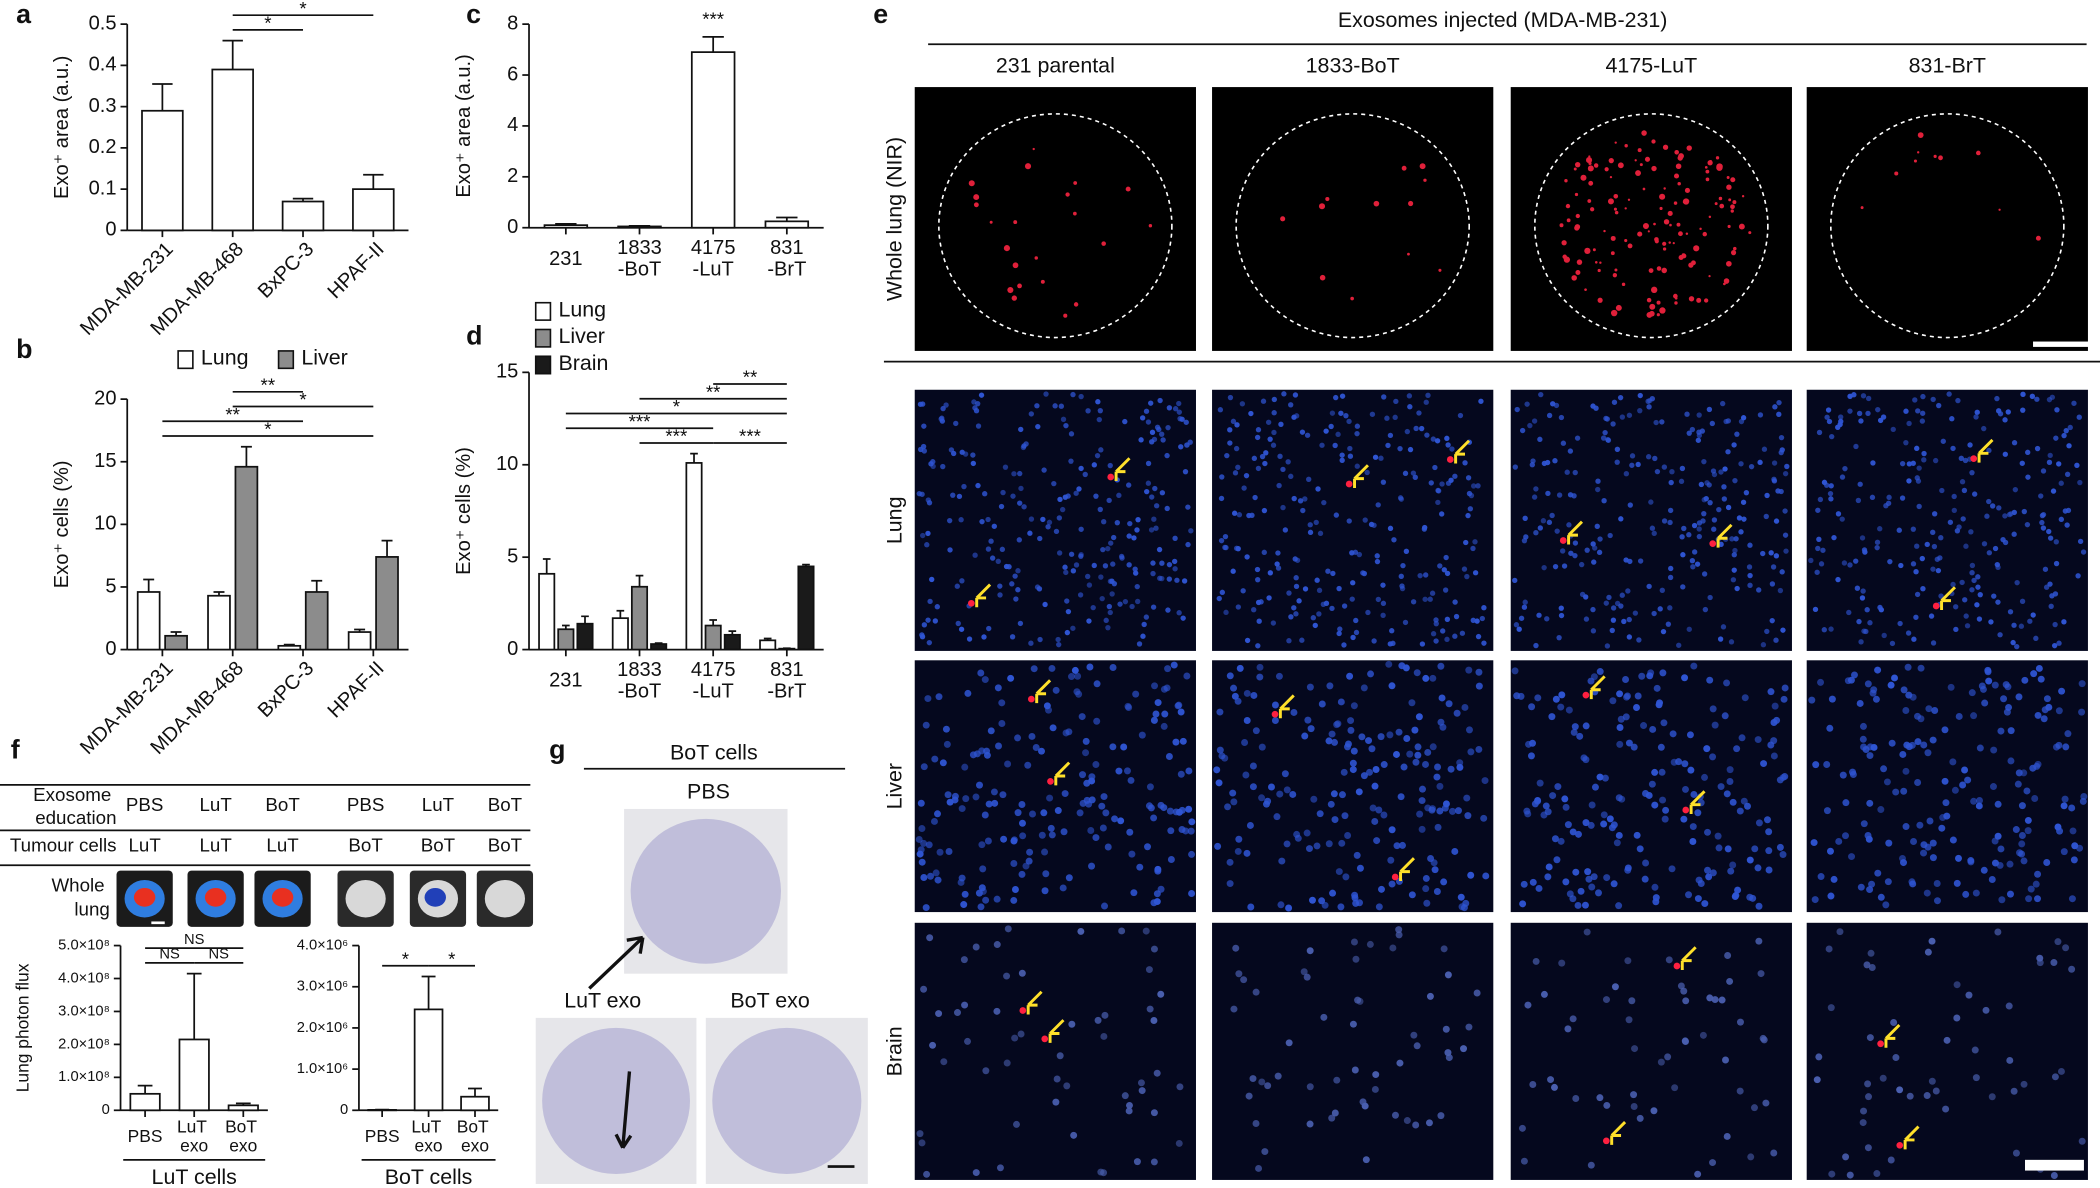  I want to click on column-header: 1833-BoT, so click(1353, 66).